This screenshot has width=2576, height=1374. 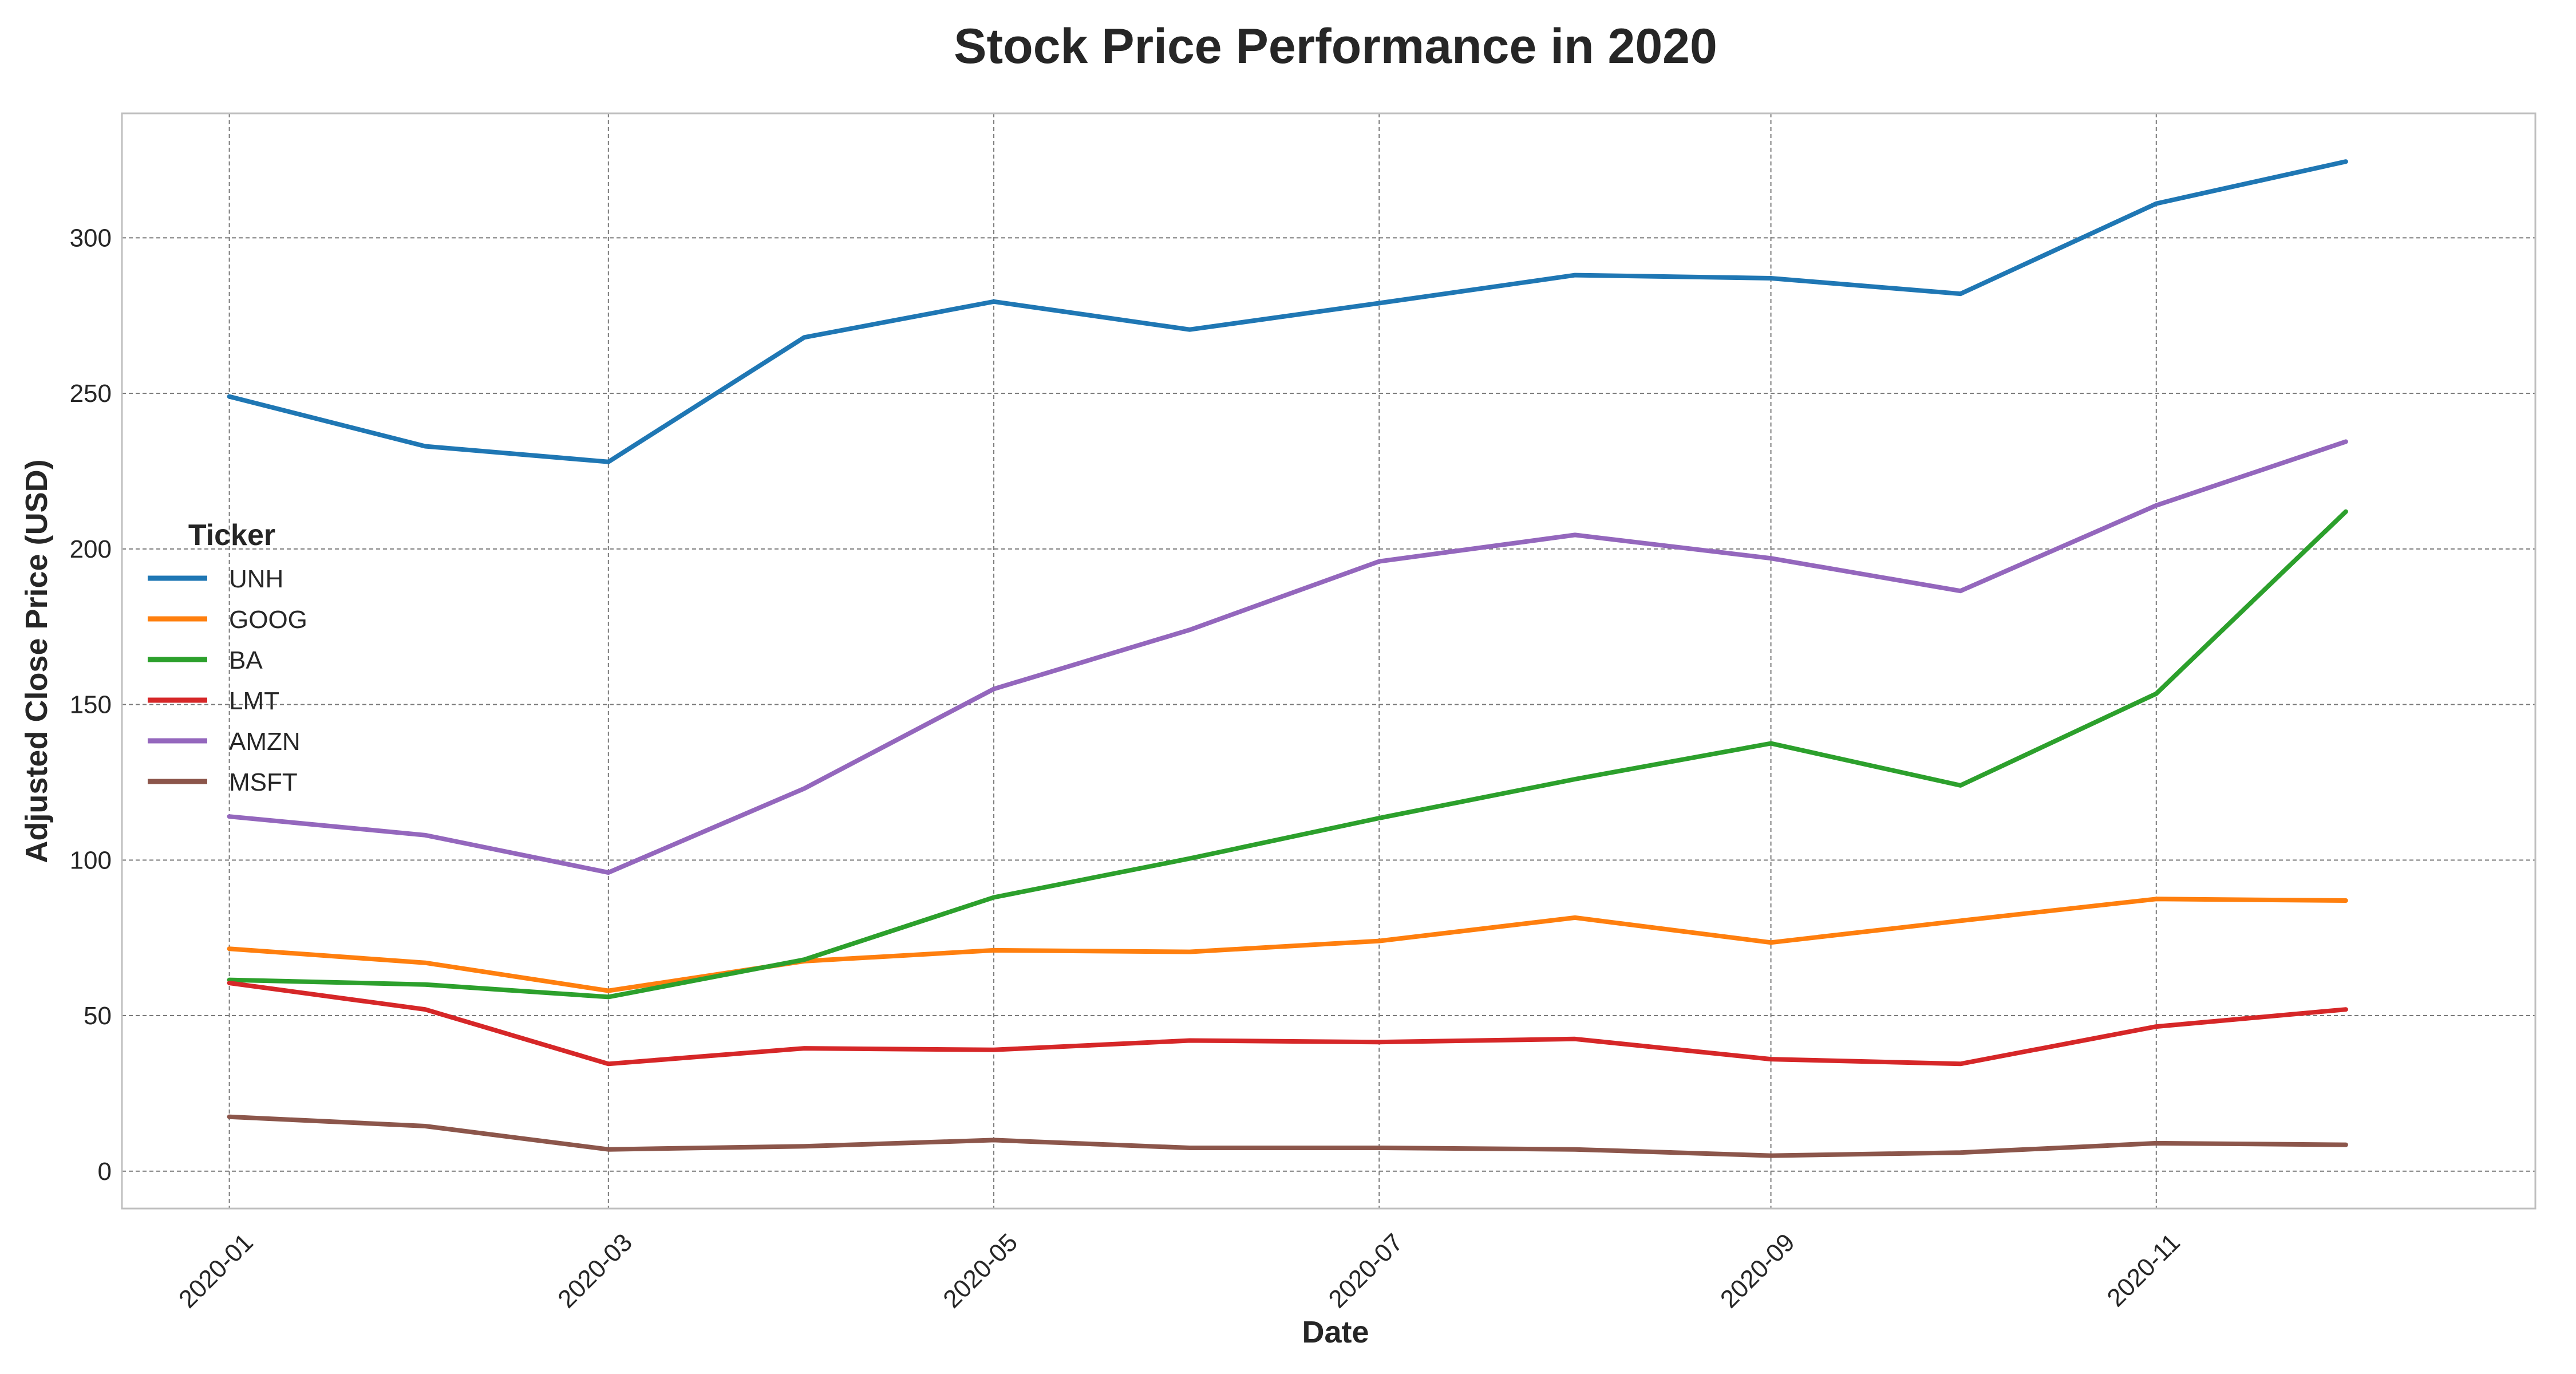 What do you see at coordinates (265, 742) in the screenshot?
I see `legend-label-amzn: AMZN` at bounding box center [265, 742].